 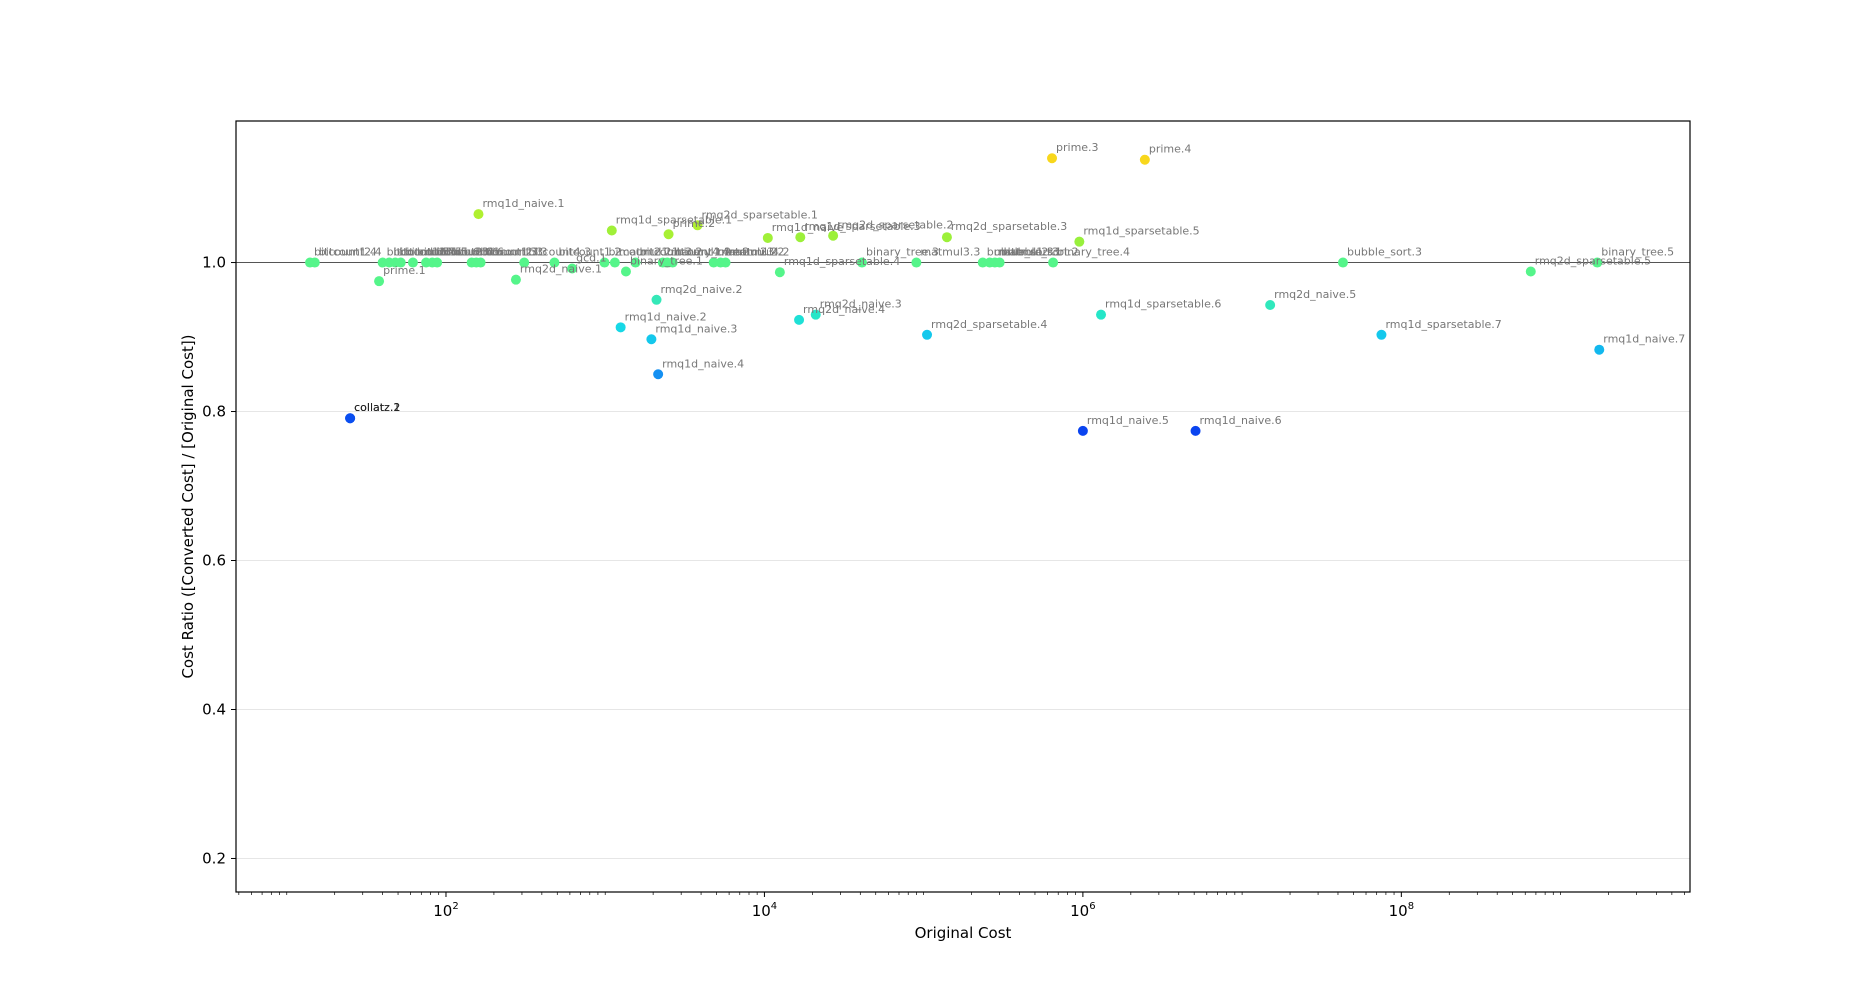 I want to click on point-label: collatz.2, so click(x=377, y=407).